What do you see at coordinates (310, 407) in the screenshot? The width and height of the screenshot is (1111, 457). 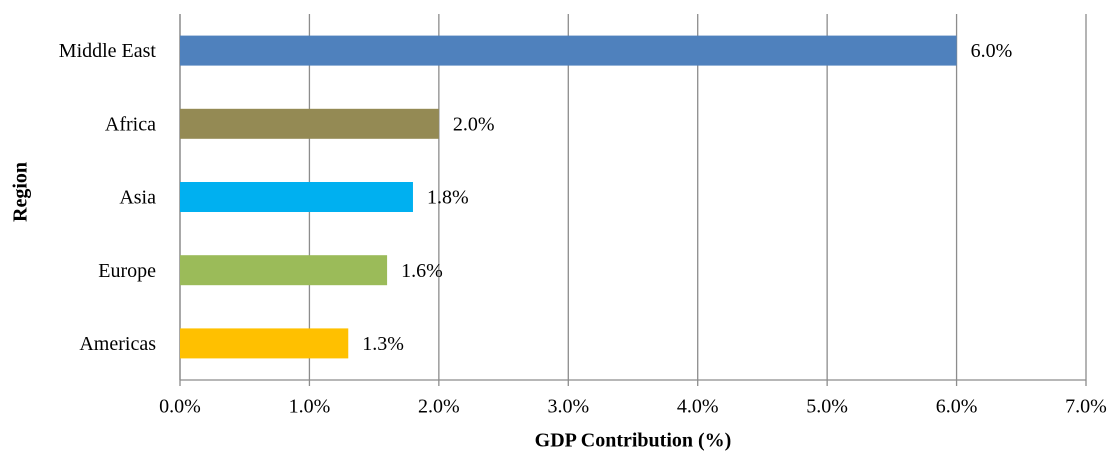 I see `x-tick-label: 1.0%` at bounding box center [310, 407].